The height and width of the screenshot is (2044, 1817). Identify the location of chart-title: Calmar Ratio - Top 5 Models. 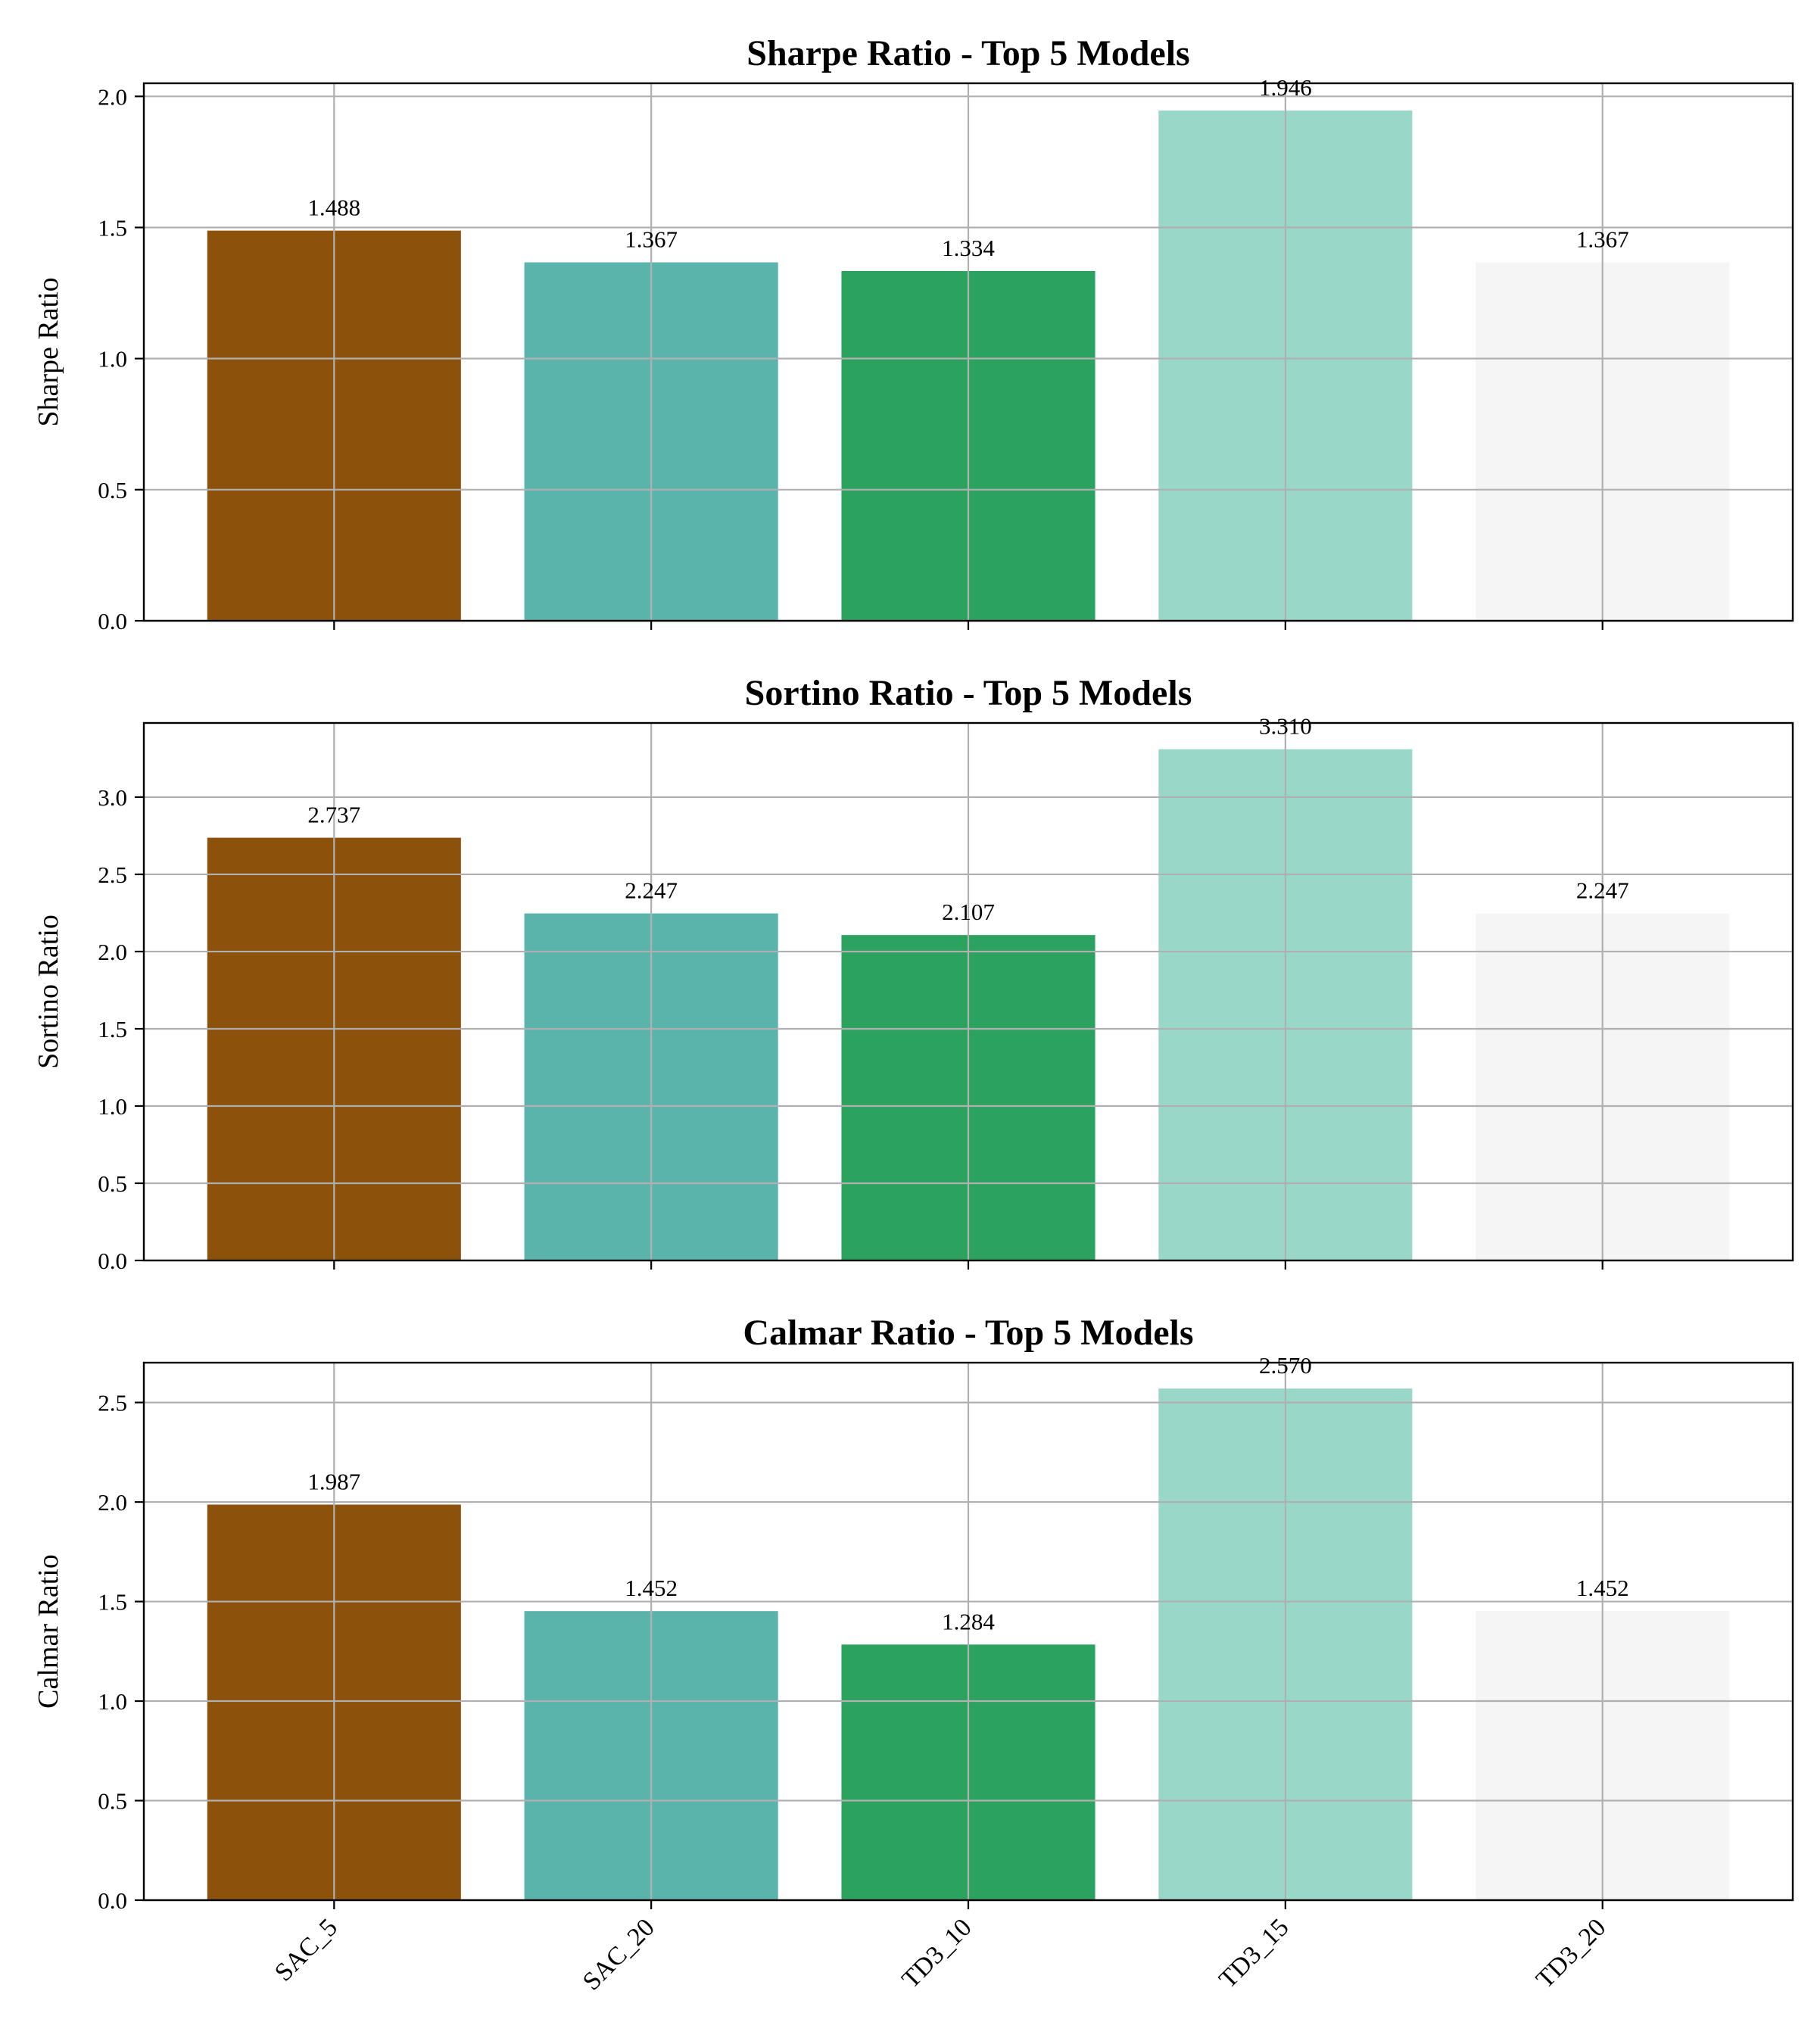
(968, 1333).